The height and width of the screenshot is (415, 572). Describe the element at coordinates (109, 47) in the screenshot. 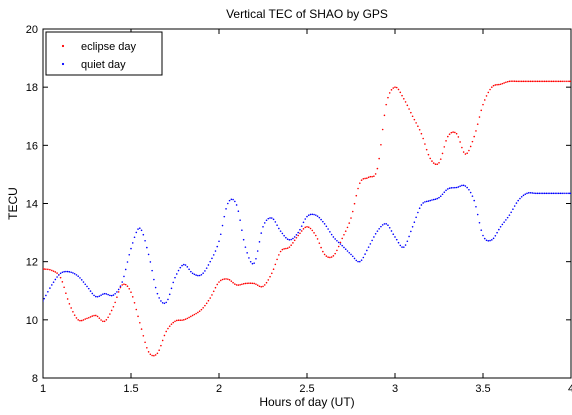

I see `legend-label: eclipse day` at that location.